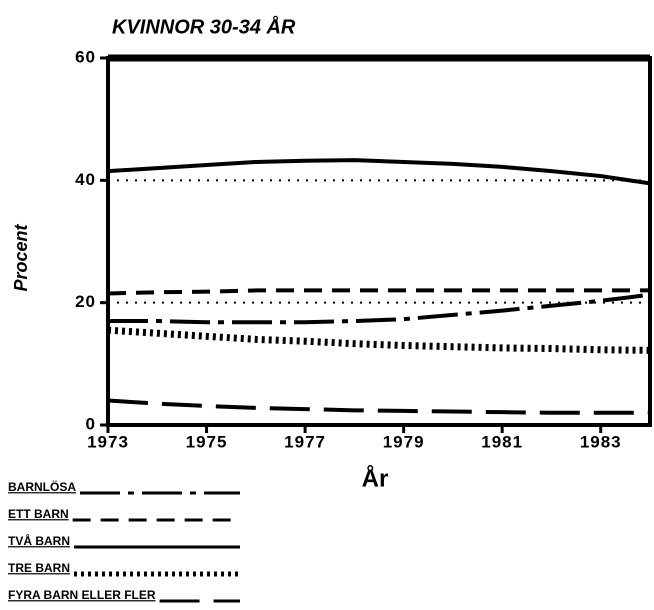 This screenshot has height=610, width=654. Describe the element at coordinates (42, 486) in the screenshot. I see `legend-label: BARNLÖSA` at that location.